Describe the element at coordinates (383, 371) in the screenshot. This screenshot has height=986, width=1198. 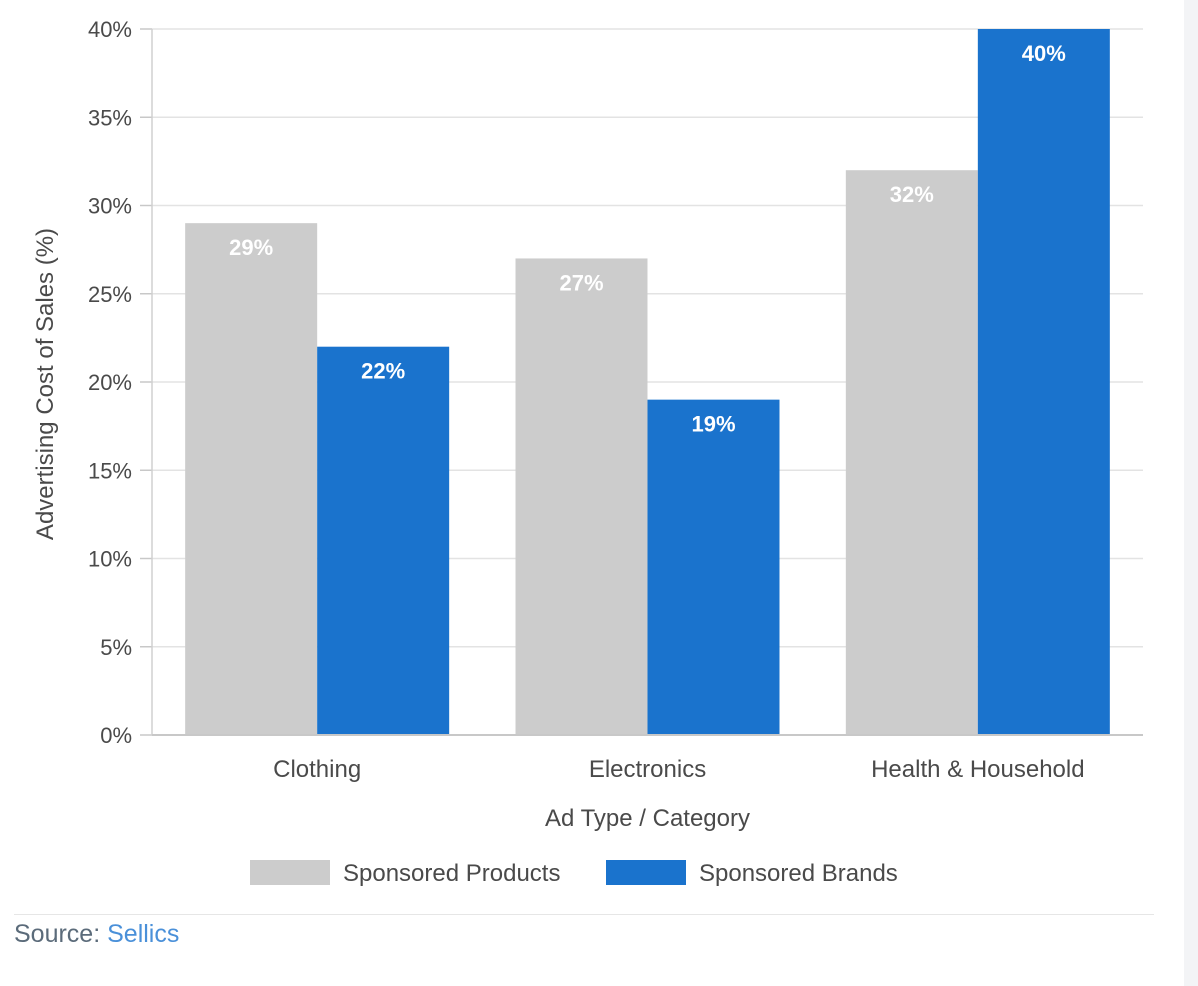
I see `bar-data-label: 22%` at that location.